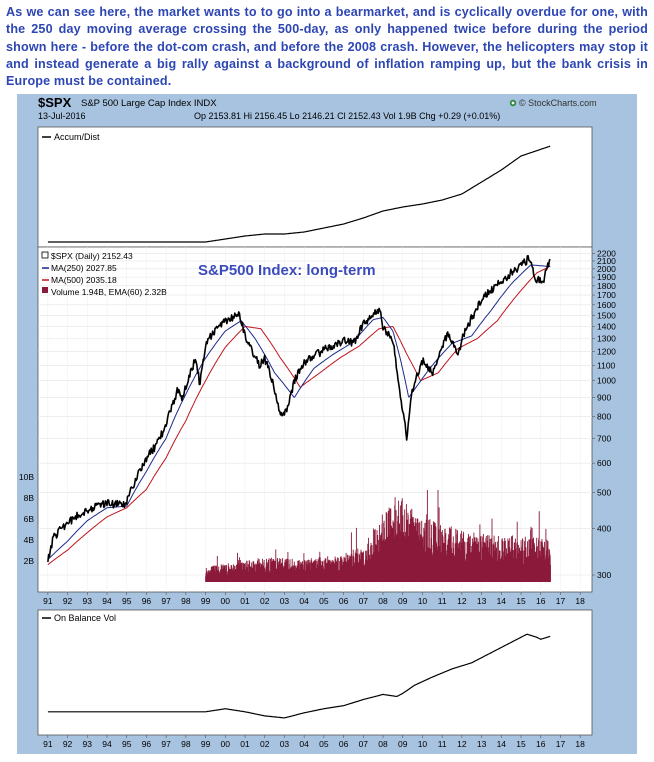  What do you see at coordinates (606, 286) in the screenshot?
I see `price-tick-label: 1800` at bounding box center [606, 286].